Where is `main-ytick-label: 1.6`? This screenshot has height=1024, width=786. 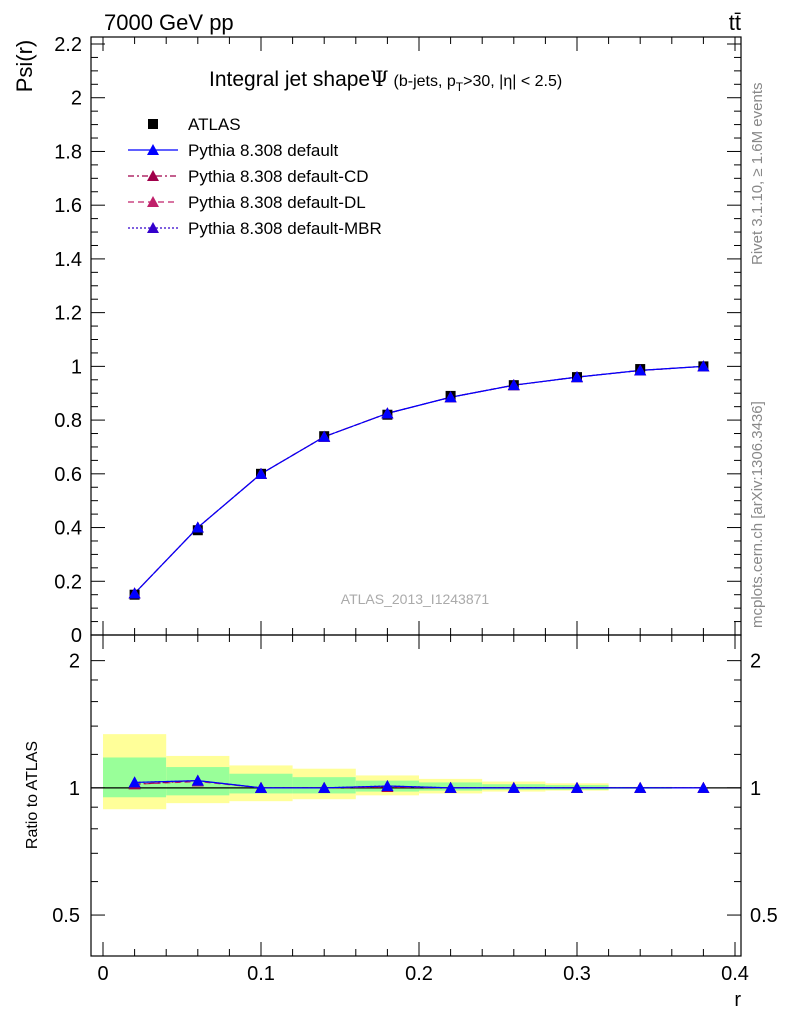
main-ytick-label: 1.6 is located at coordinates (68, 206).